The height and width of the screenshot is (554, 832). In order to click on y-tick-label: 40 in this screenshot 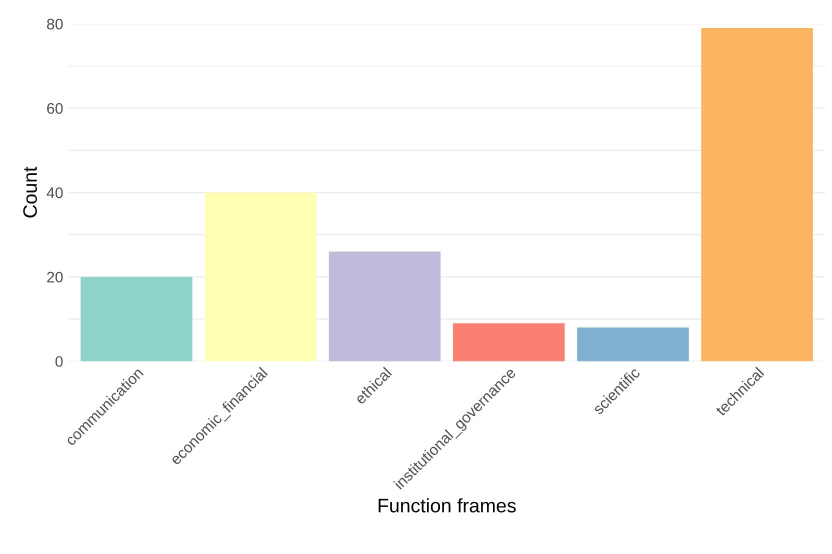, I will do `click(54, 192)`.